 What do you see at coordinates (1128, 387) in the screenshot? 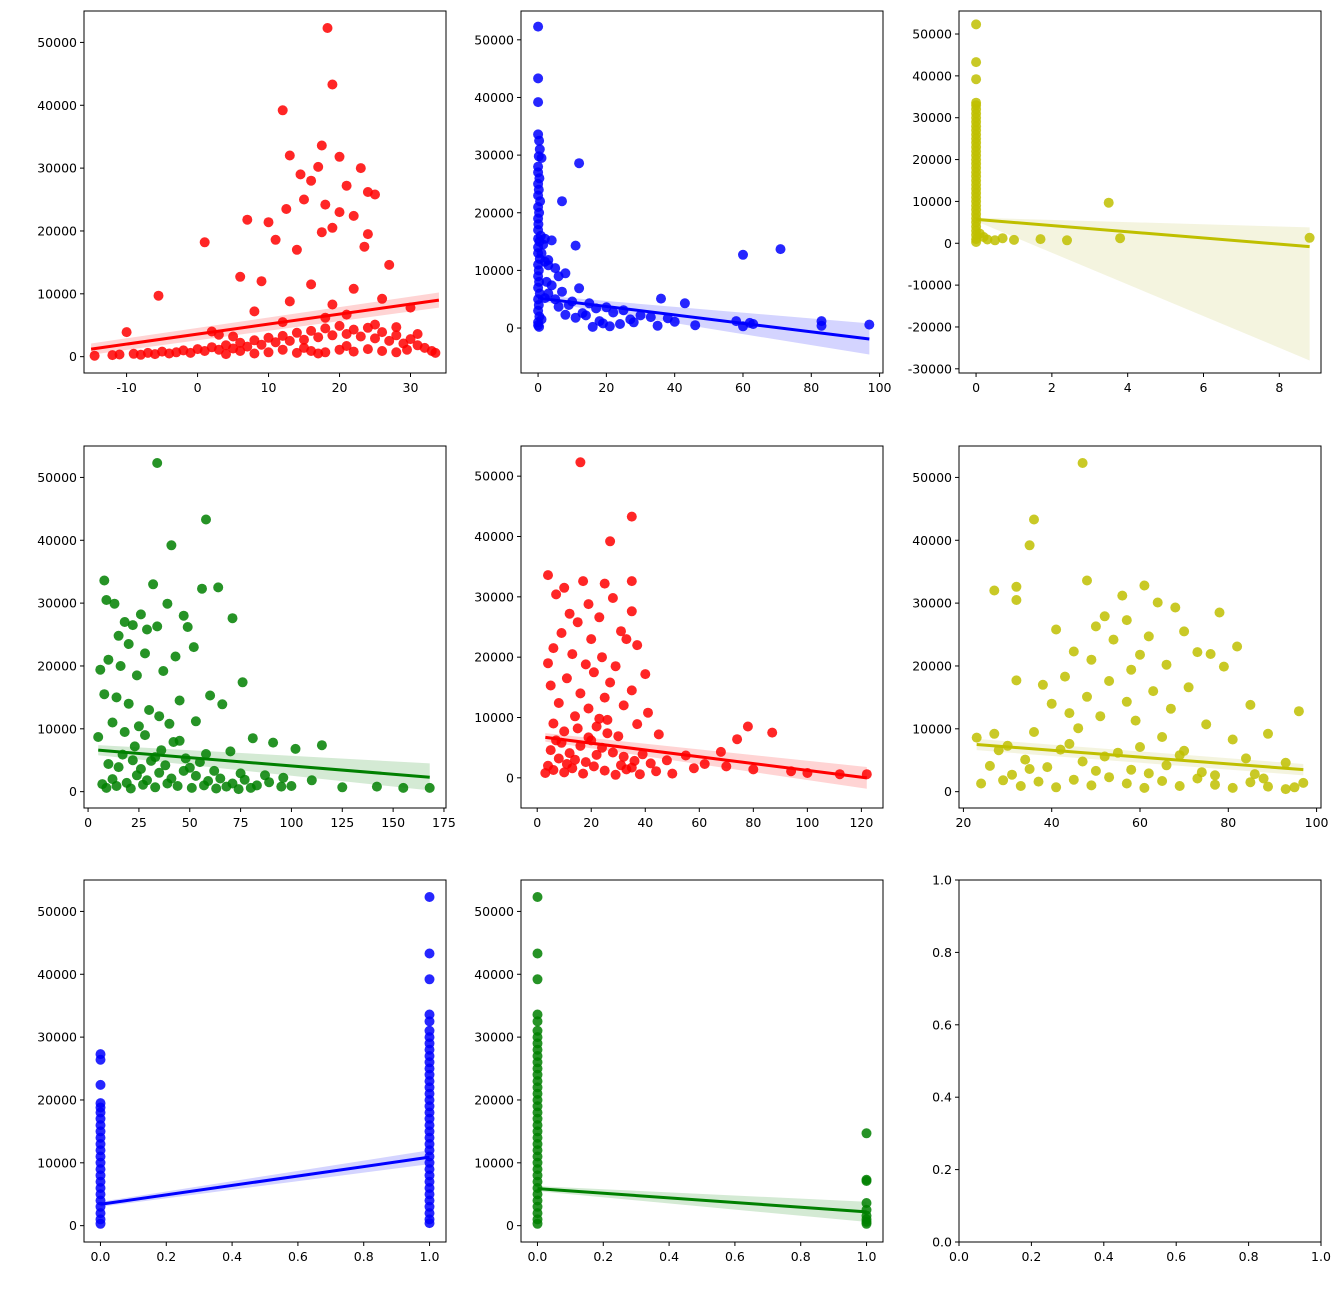
I see `x-tick-label: 4` at bounding box center [1128, 387].